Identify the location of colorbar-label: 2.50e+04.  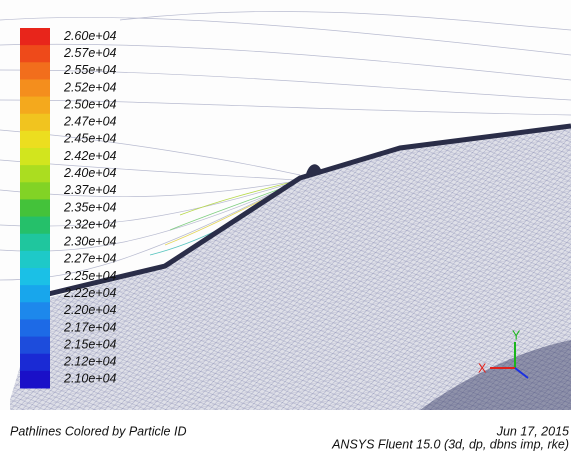
(90, 104).